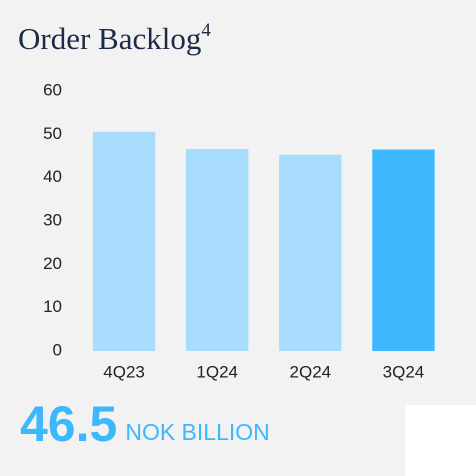 This screenshot has height=476, width=476. I want to click on y-tick-label: 50, so click(52, 133).